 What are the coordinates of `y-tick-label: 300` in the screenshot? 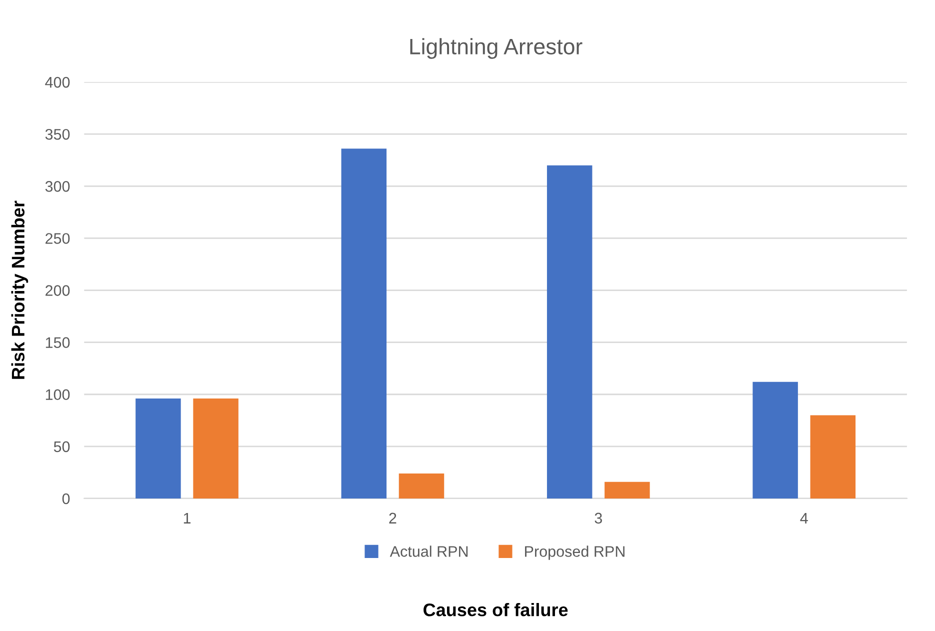 It's located at (57, 186).